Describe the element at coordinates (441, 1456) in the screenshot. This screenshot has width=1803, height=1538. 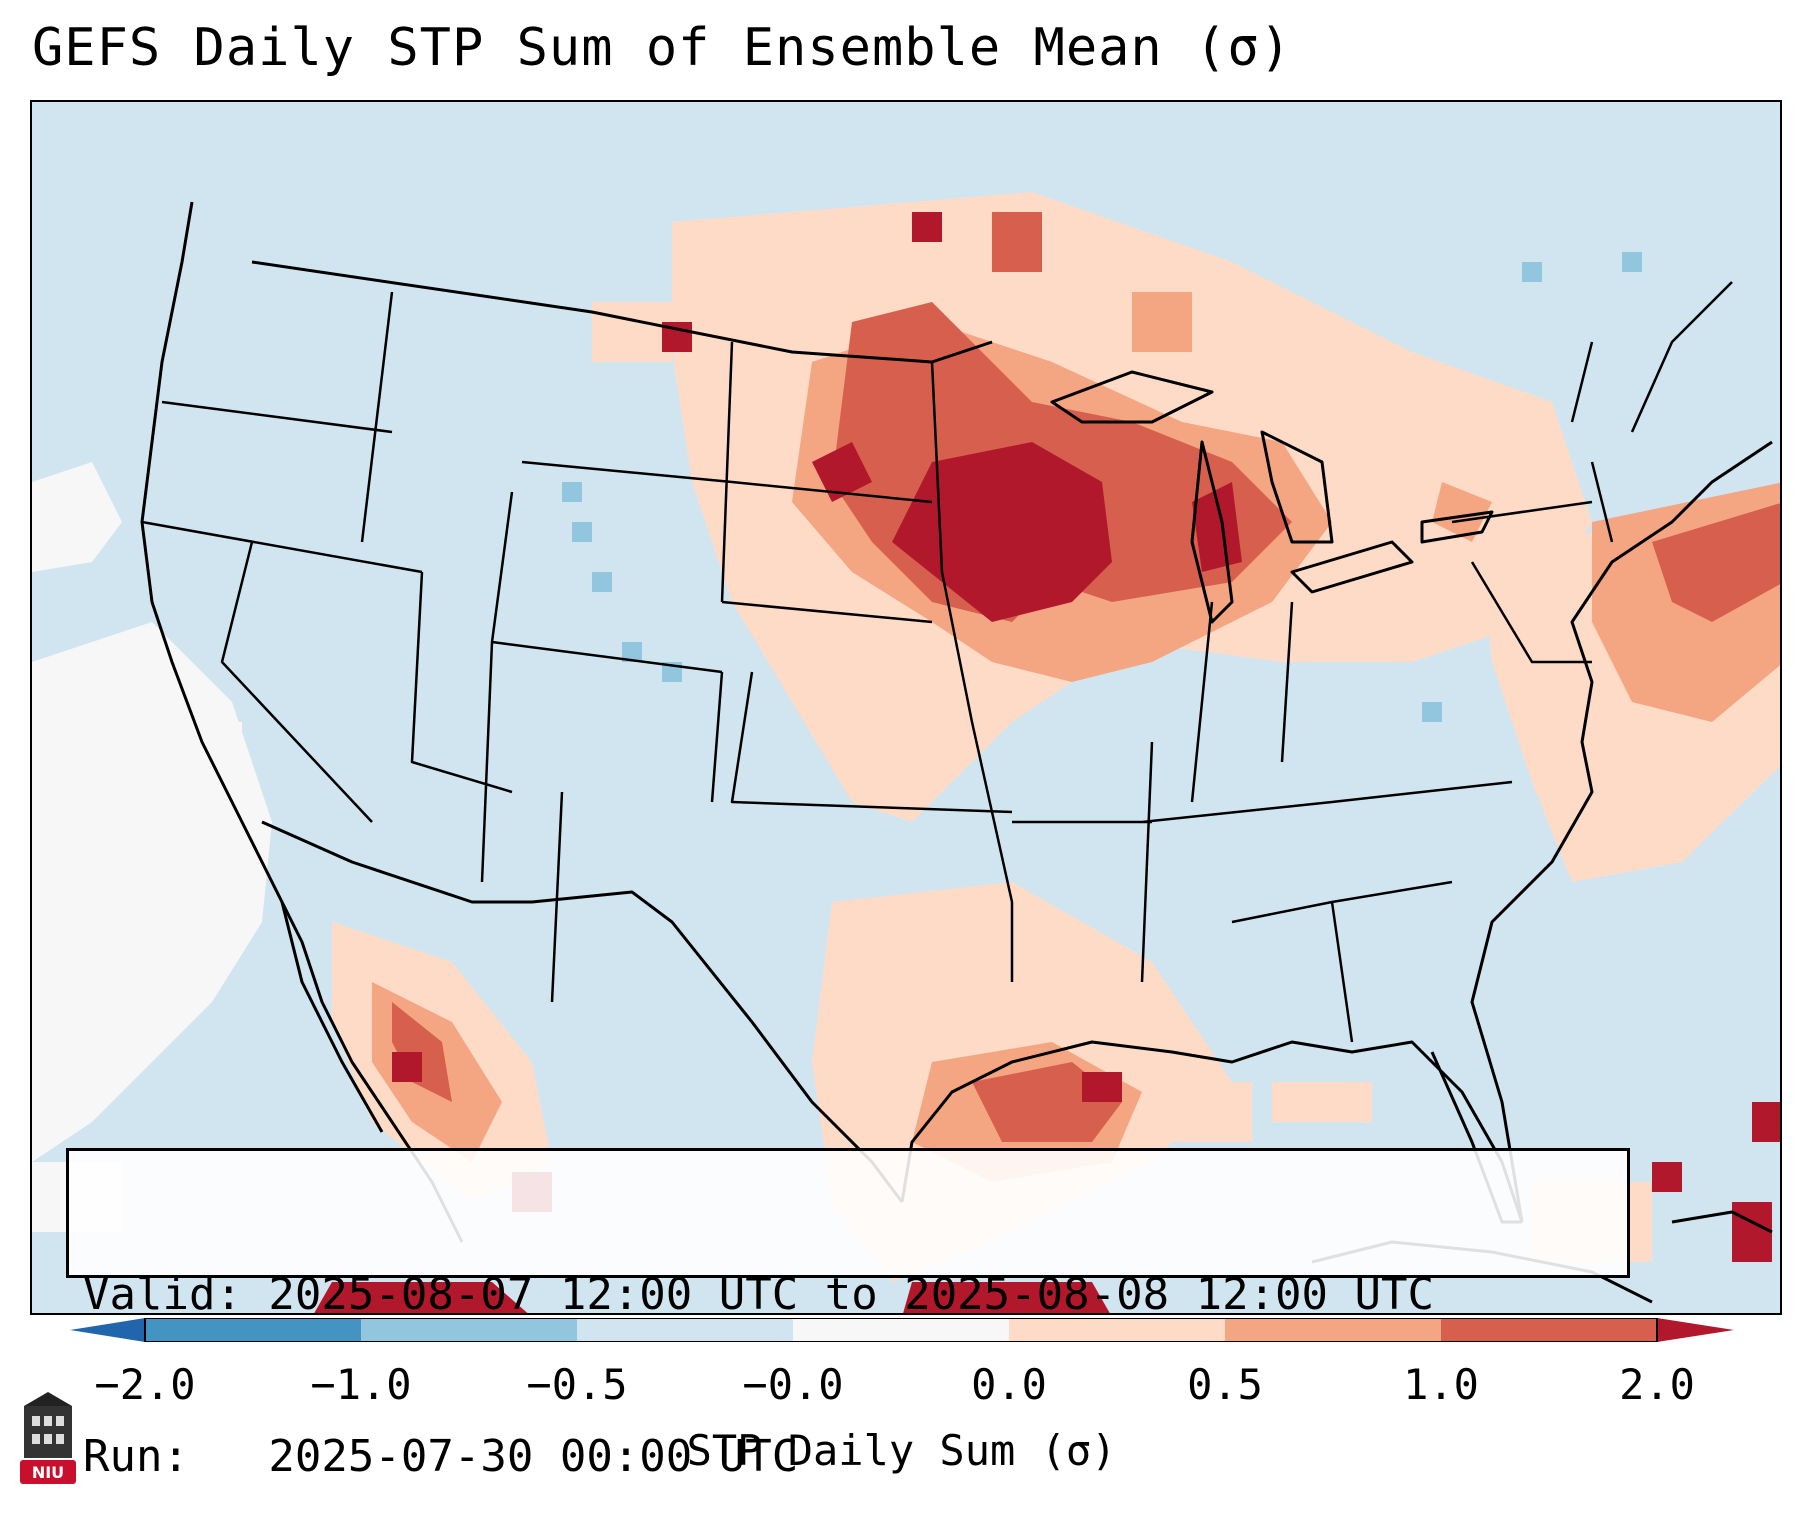
I see `run-time-line: Run: 2025-07-30 00:00 UTC` at that location.